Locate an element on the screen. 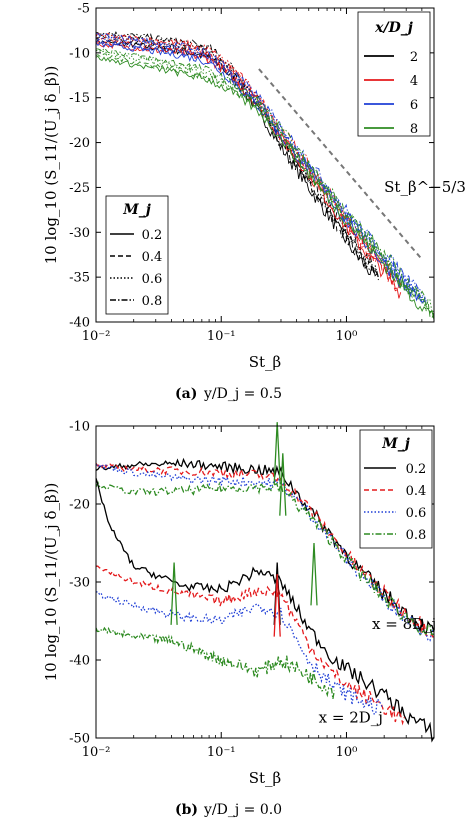  panel-a-legend-color-title: x/D_j is located at coordinates (393, 28).